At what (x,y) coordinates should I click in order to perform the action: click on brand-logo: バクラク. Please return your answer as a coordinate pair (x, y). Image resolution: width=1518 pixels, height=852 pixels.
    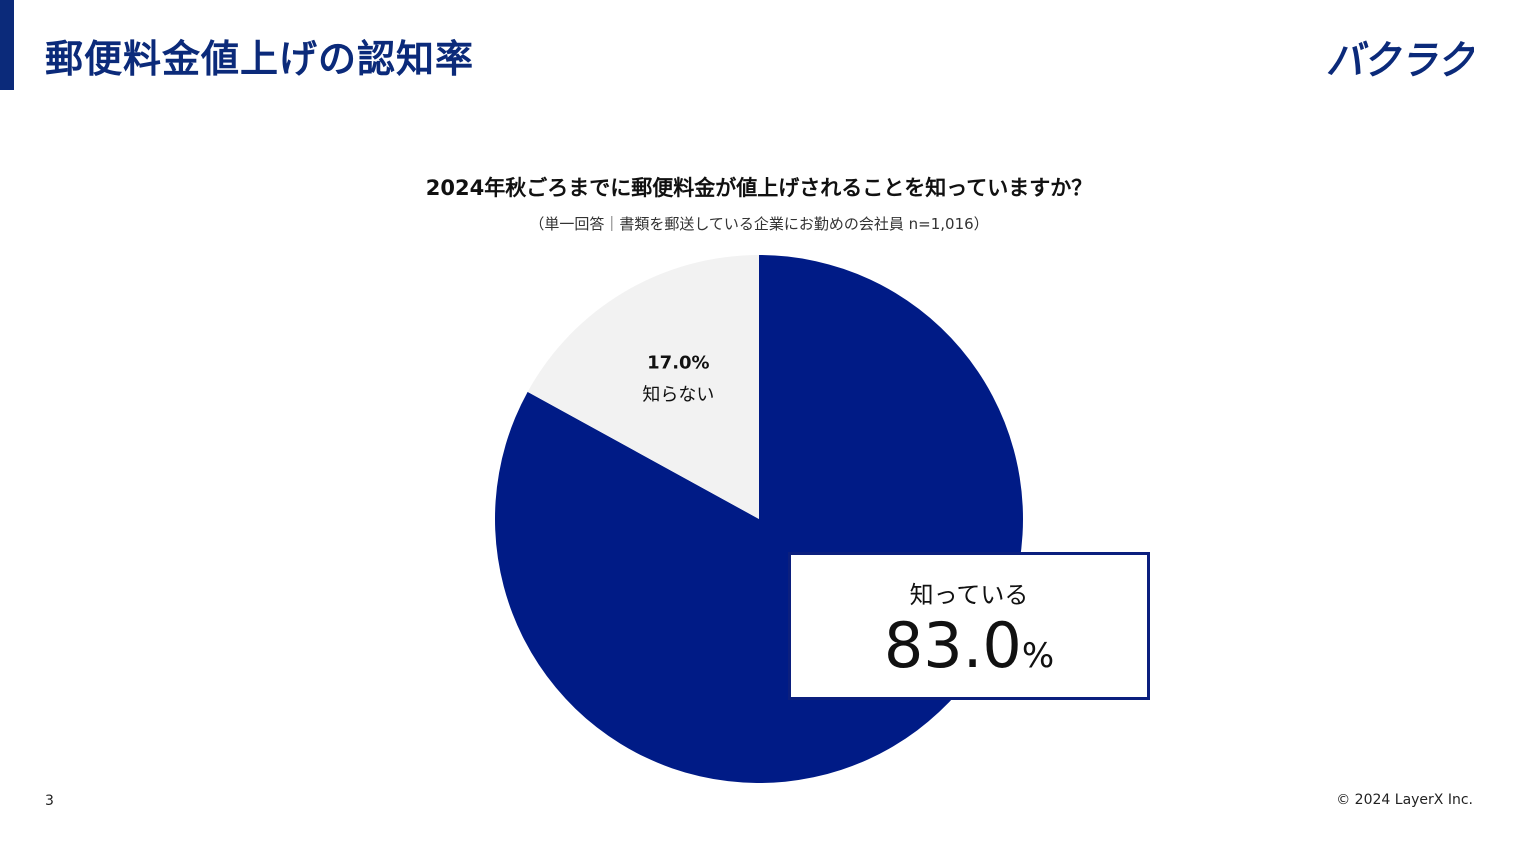
    Looking at the image, I should click on (1400, 60).